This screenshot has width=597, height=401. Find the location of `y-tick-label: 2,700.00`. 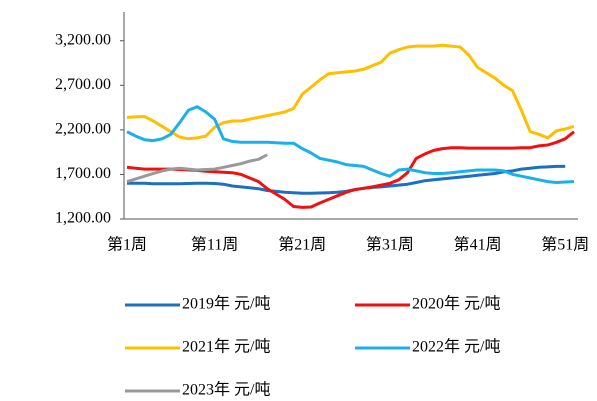

y-tick-label: 2,700.00 is located at coordinates (83, 84).